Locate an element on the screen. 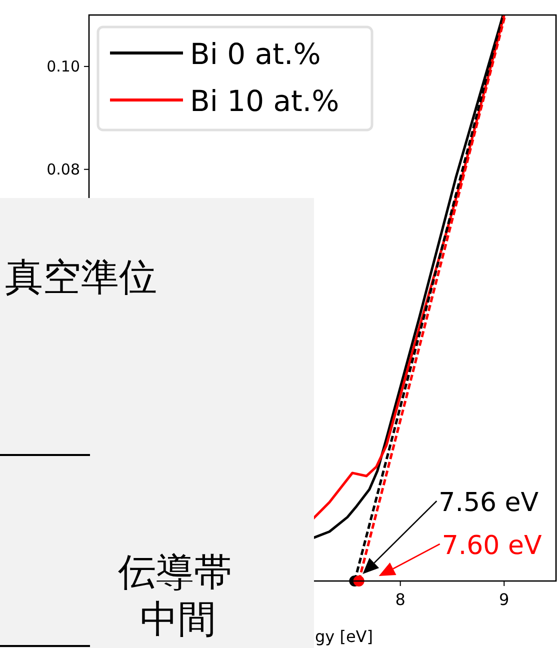 This screenshot has height=648, width=557. x-axis-title: gy [eV] is located at coordinates (344, 636).